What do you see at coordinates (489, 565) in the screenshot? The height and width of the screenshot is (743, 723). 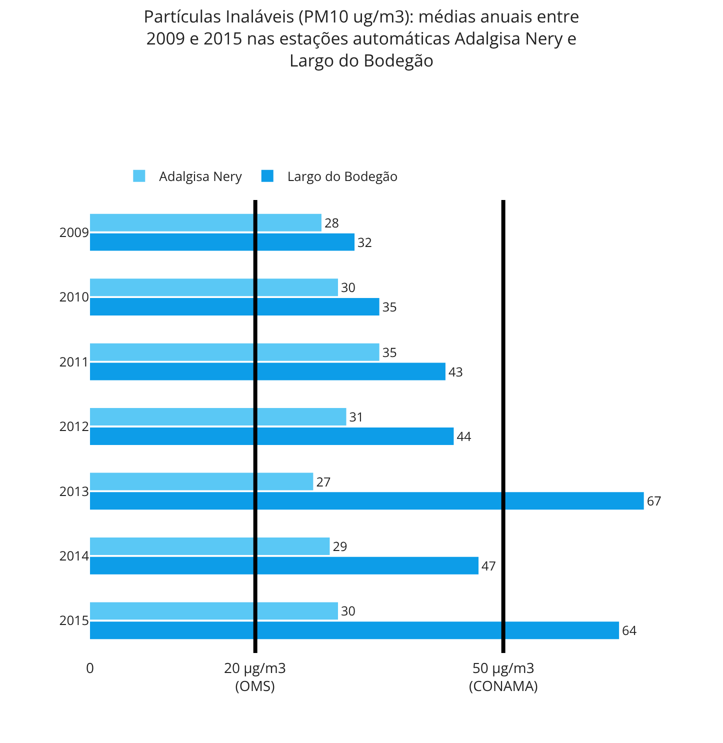 I see `data-label: 47` at bounding box center [489, 565].